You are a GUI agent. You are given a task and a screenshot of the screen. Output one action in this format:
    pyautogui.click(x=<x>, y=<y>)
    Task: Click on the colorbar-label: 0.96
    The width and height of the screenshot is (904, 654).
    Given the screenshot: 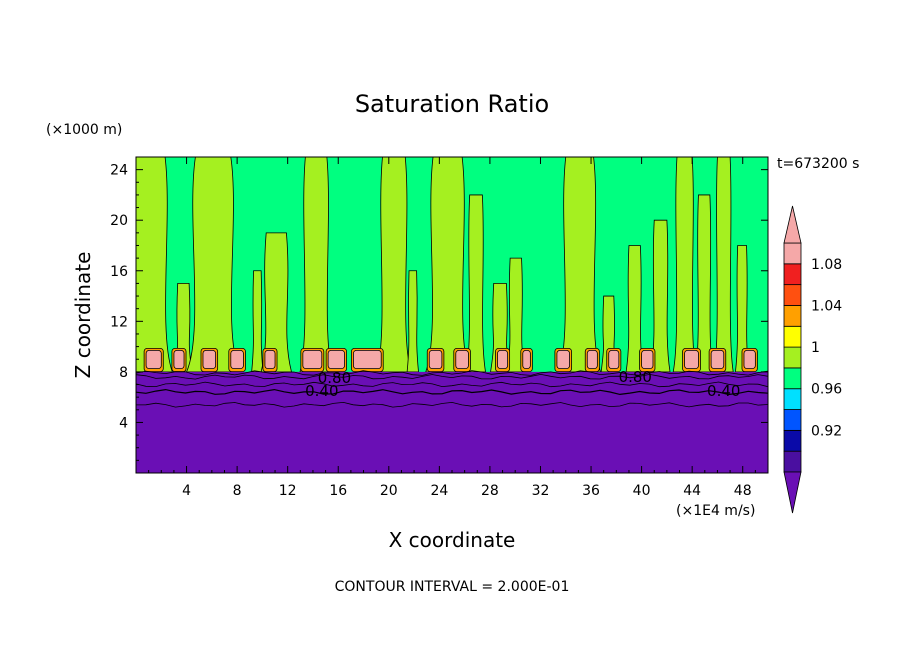 What is the action you would take?
    pyautogui.click(x=826, y=390)
    